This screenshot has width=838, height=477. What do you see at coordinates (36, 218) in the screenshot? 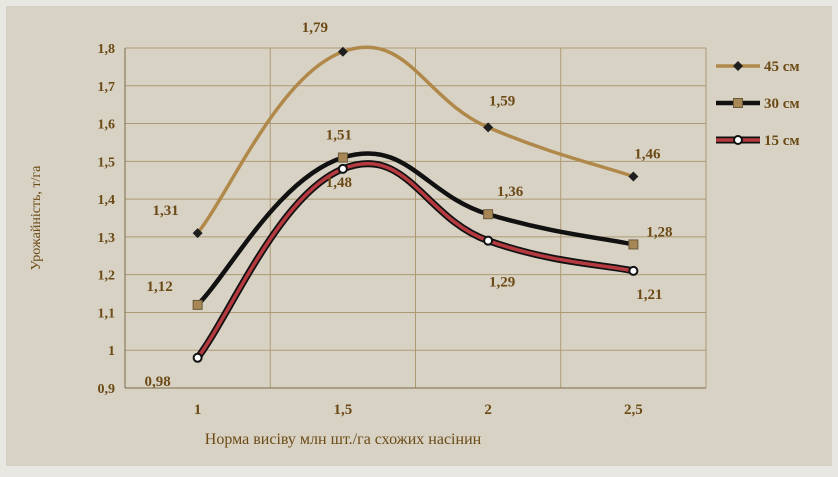
I see `y-axis-title: Урожайність, т/га` at bounding box center [36, 218].